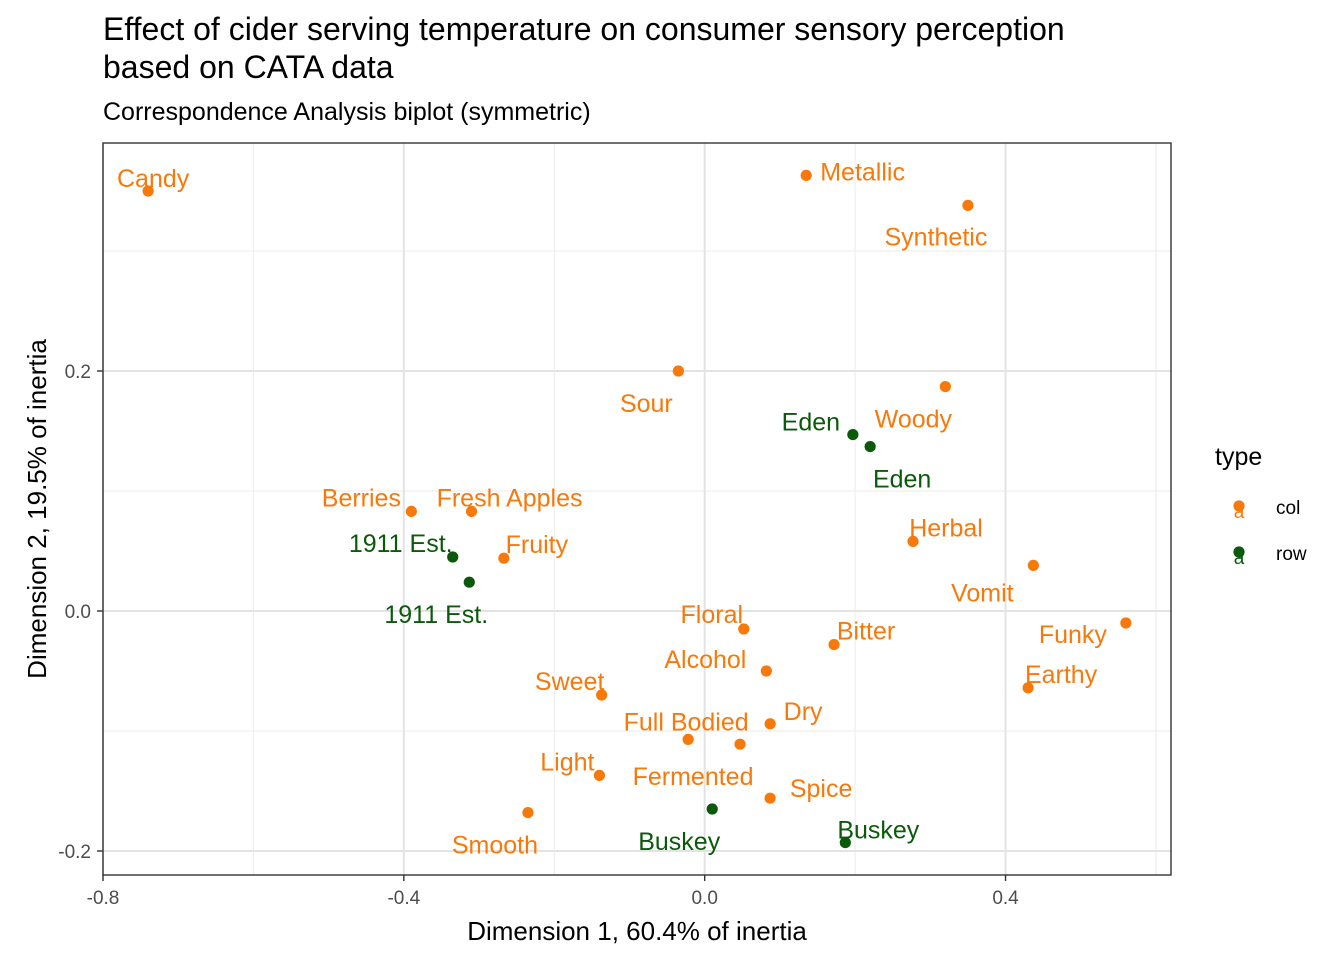 This screenshot has height=960, width=1344. What do you see at coordinates (1266, 510) in the screenshot?
I see `legend-entry-col: a col` at bounding box center [1266, 510].